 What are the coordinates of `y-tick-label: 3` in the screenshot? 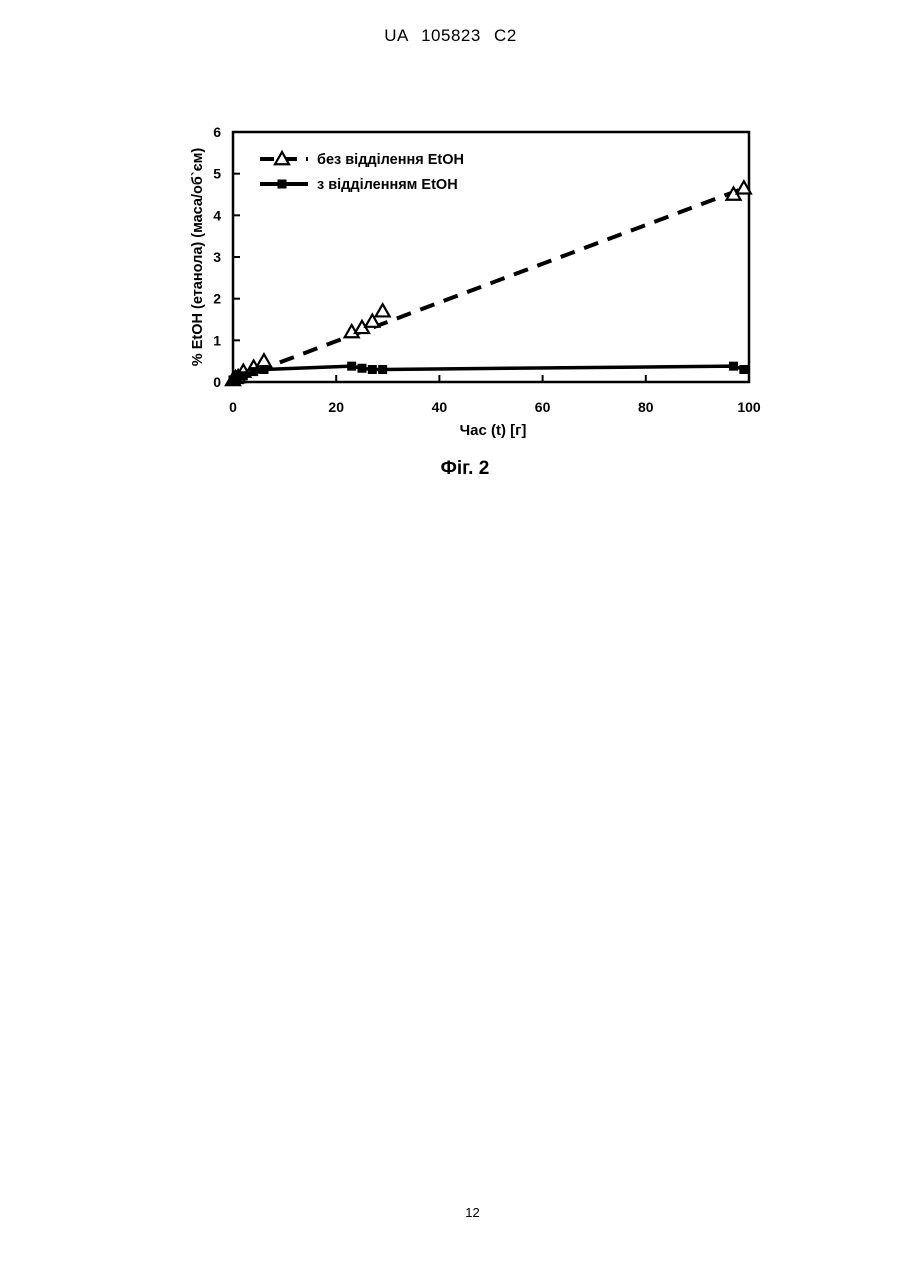 It's located at (217, 257).